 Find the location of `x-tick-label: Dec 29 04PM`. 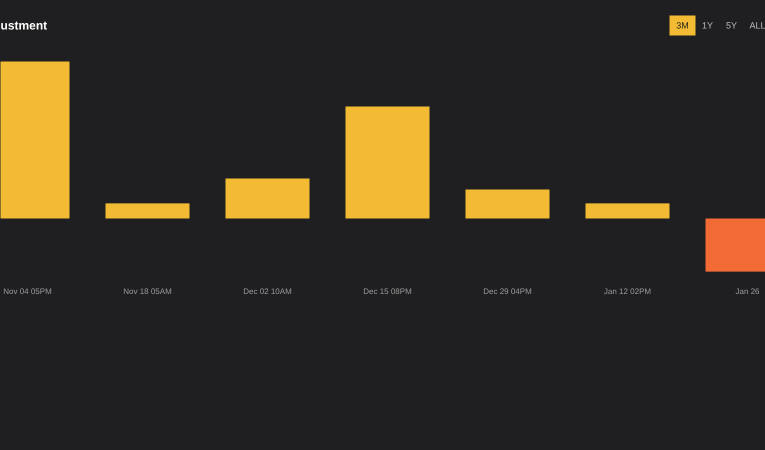

x-tick-label: Dec 29 04PM is located at coordinates (507, 291).